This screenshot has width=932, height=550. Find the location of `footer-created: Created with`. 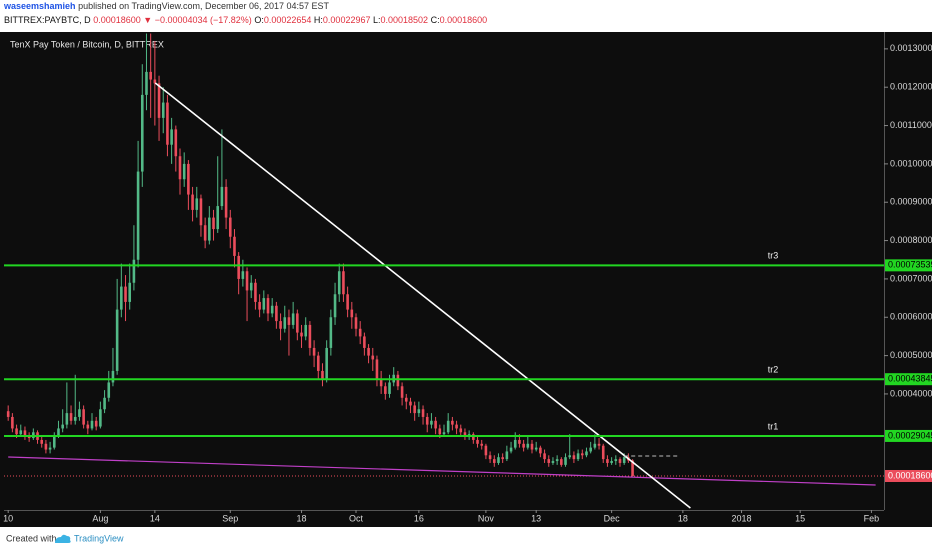

footer-created: Created with is located at coordinates (31, 538).